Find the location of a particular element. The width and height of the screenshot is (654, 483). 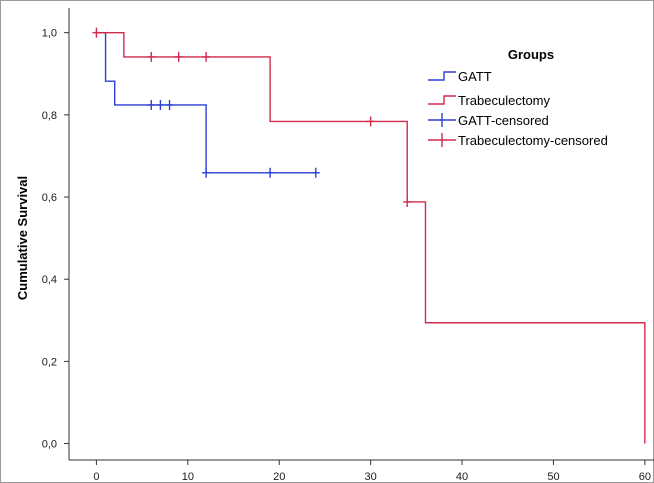

x-tick-label: 40 is located at coordinates (462, 477).